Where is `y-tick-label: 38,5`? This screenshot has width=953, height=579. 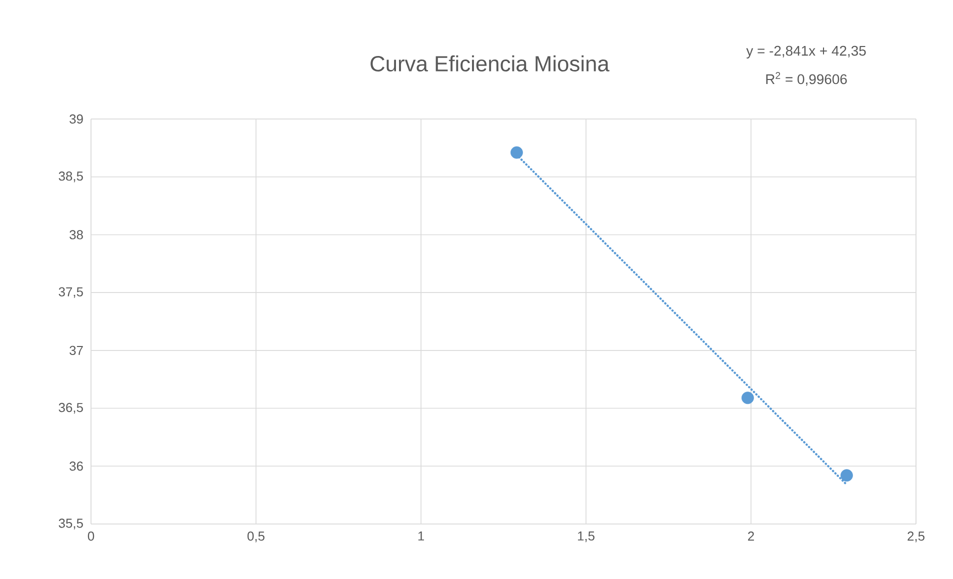
y-tick-label: 38,5 is located at coordinates (70, 177).